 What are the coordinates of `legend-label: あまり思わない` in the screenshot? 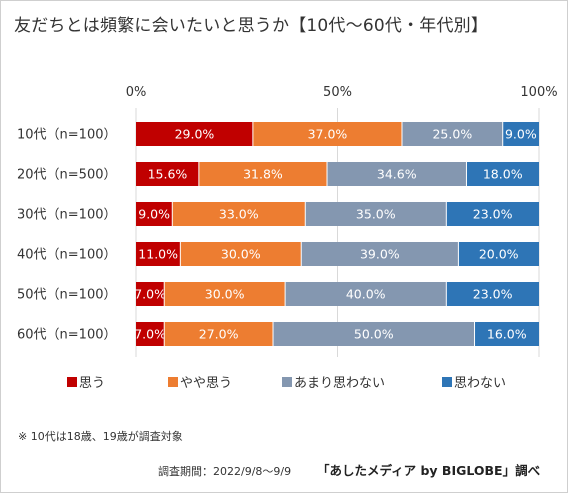 It's located at (339, 383).